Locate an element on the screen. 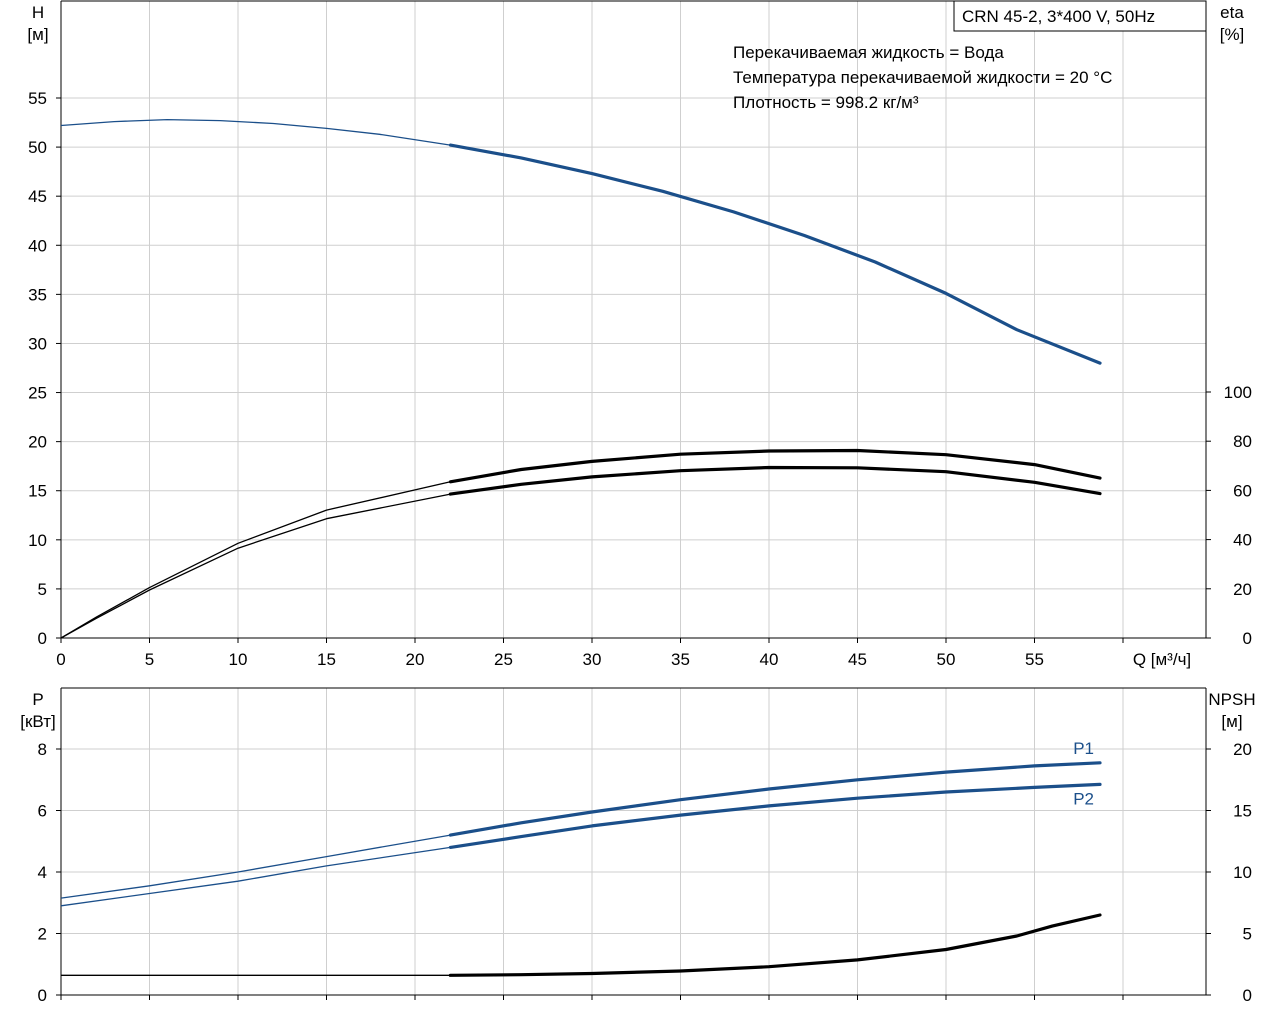  panel2-p2-line-thick is located at coordinates (775, 815).